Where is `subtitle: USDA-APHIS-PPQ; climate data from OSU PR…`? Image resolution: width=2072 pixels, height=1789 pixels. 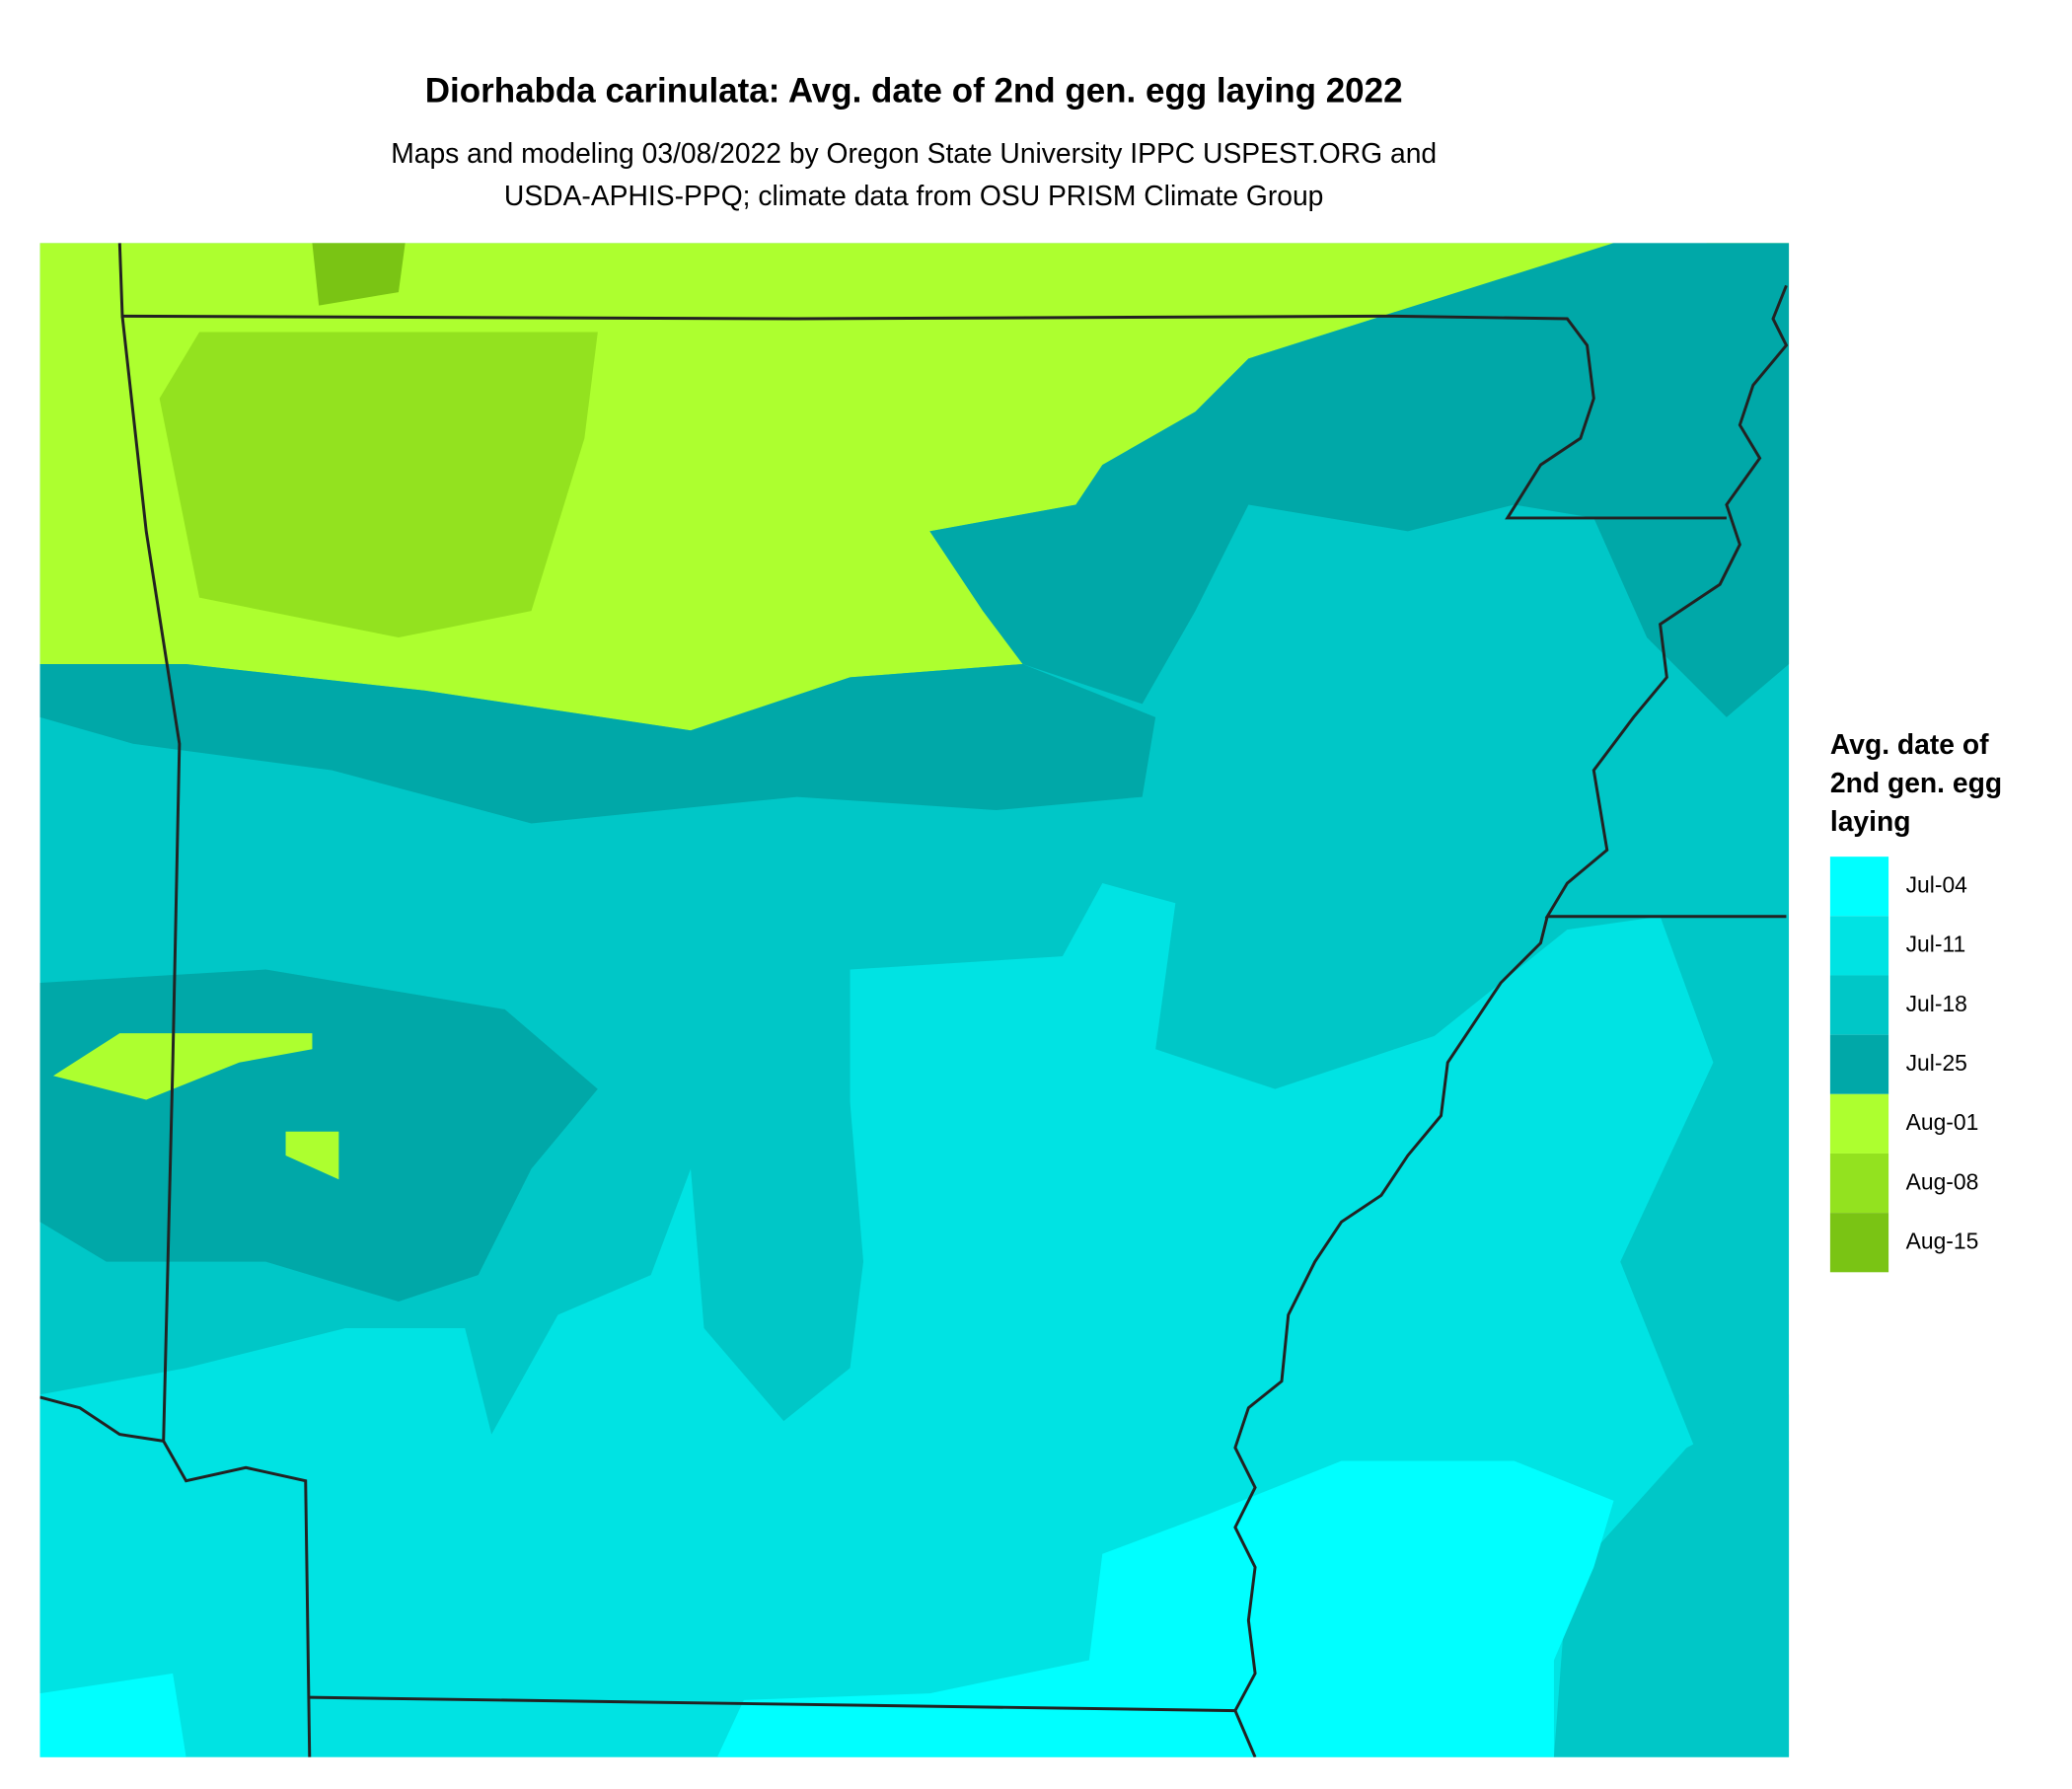 subtitle: USDA-APHIS-PPQ; climate data from OSU PR… is located at coordinates (914, 195).